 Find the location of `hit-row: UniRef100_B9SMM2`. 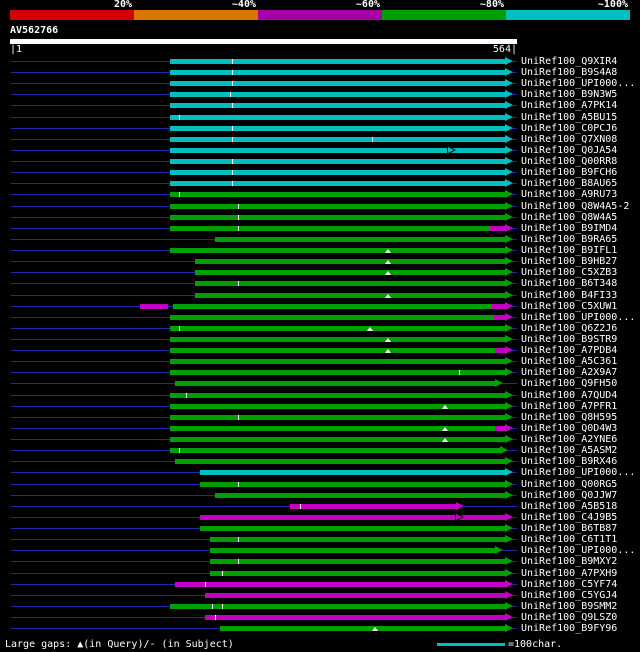

hit-row: UniRef100_B9SMM2 is located at coordinates (320, 606).